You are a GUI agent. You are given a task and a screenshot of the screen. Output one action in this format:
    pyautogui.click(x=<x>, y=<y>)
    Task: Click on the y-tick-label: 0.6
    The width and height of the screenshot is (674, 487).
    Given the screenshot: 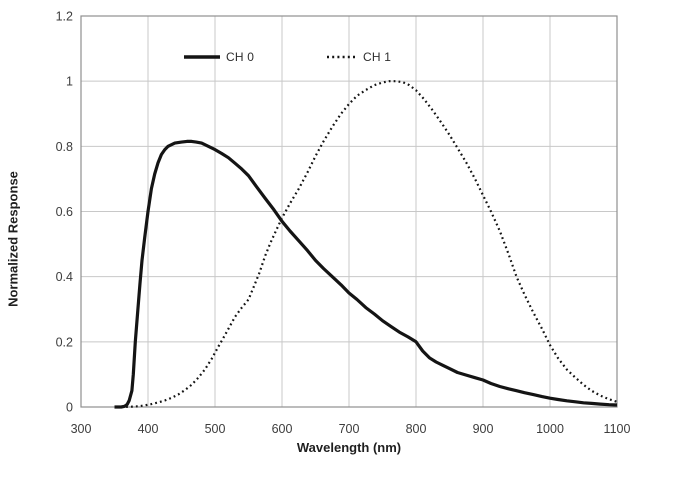 What is the action you would take?
    pyautogui.click(x=64, y=212)
    